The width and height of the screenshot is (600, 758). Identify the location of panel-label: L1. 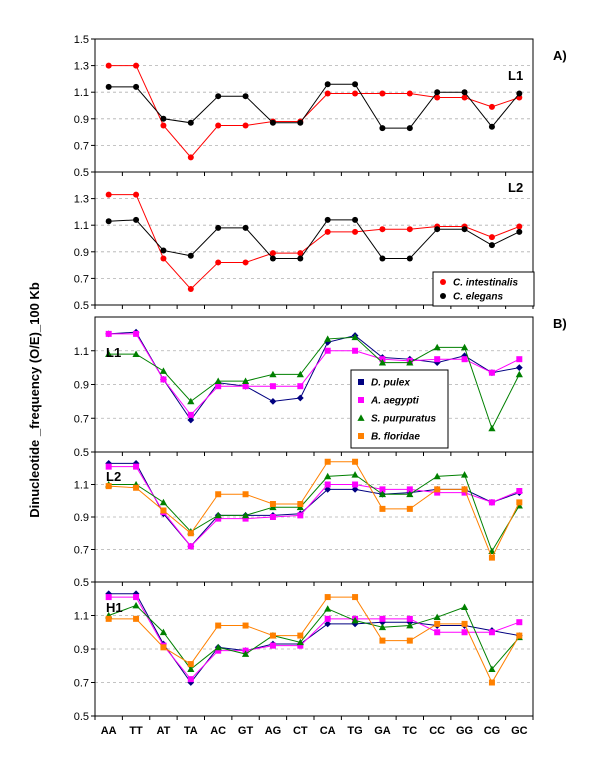
(515, 75).